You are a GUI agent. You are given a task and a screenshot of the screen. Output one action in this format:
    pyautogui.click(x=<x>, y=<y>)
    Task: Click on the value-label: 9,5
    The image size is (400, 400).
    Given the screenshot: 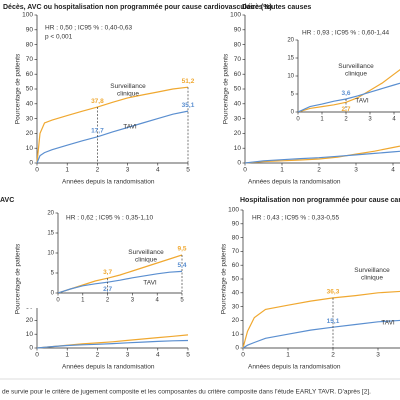 What is the action you would take?
    pyautogui.click(x=181, y=249)
    